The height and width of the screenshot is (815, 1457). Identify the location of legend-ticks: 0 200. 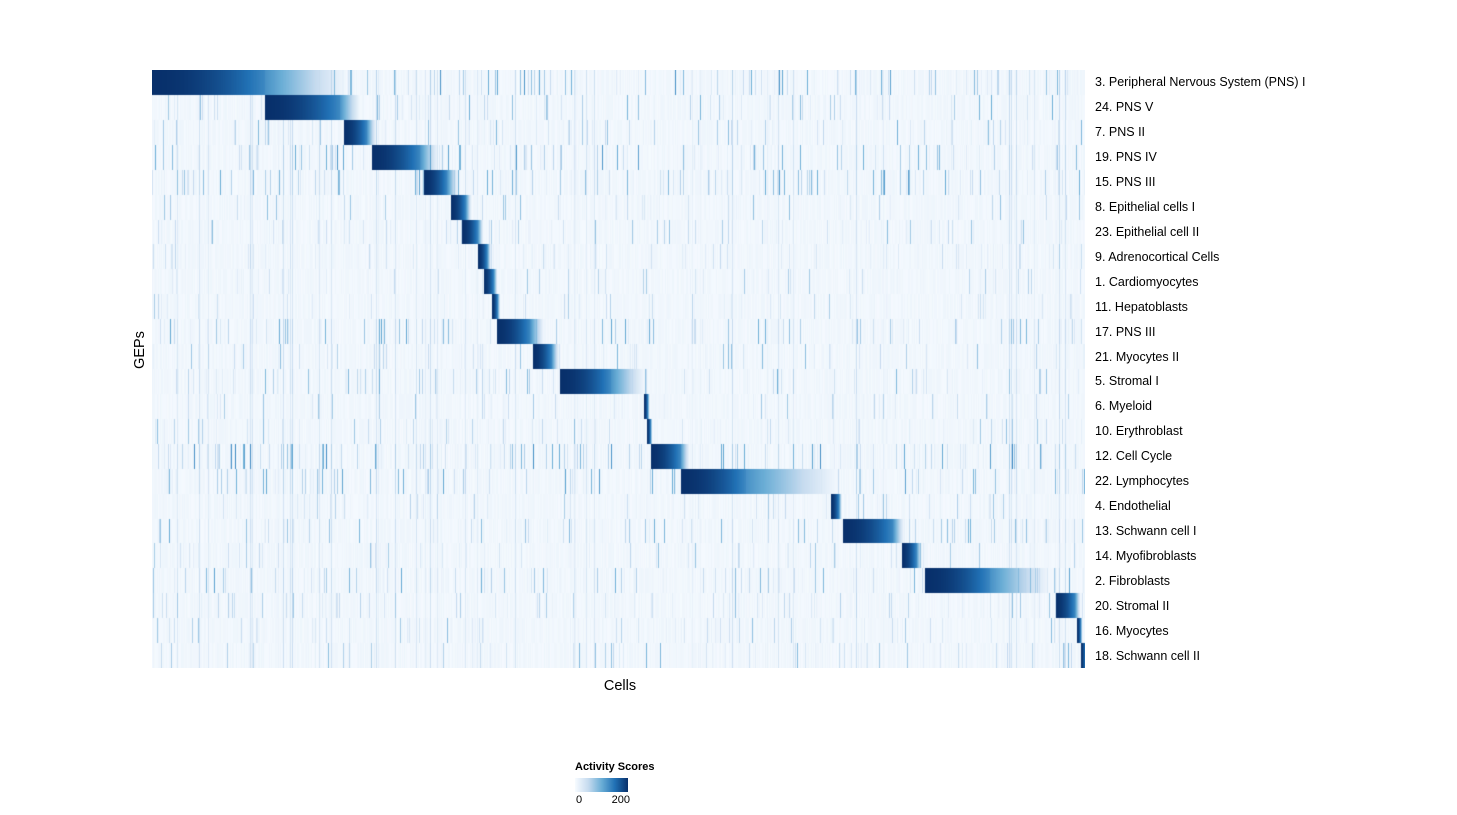
(602, 799).